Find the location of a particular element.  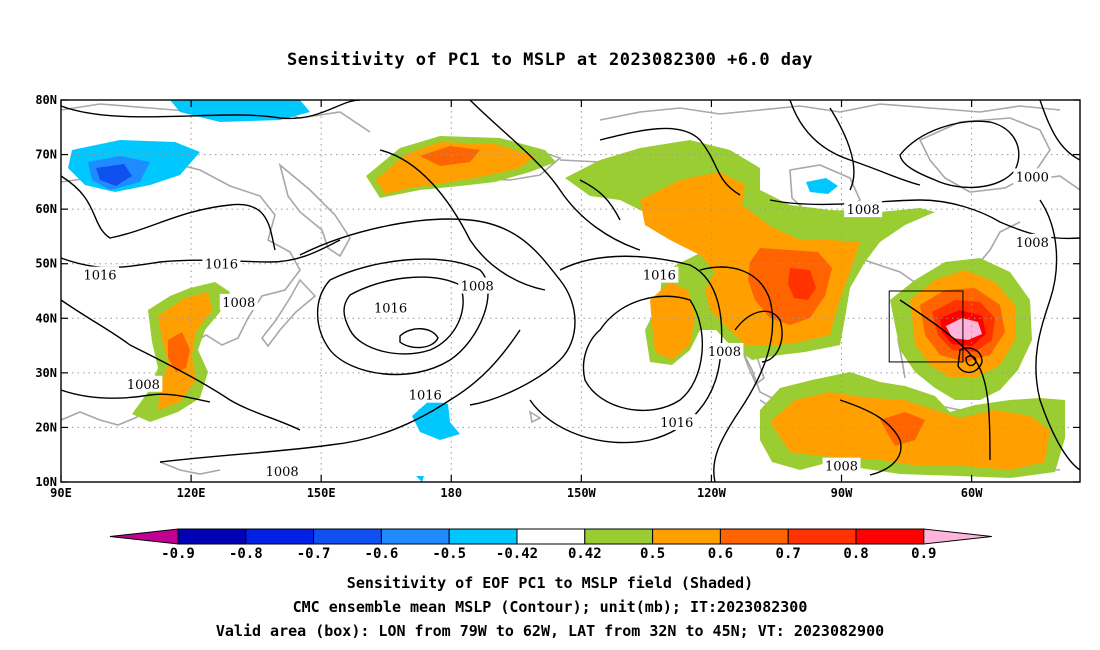

neg-shade-pacific-small is located at coordinates (420, 479).